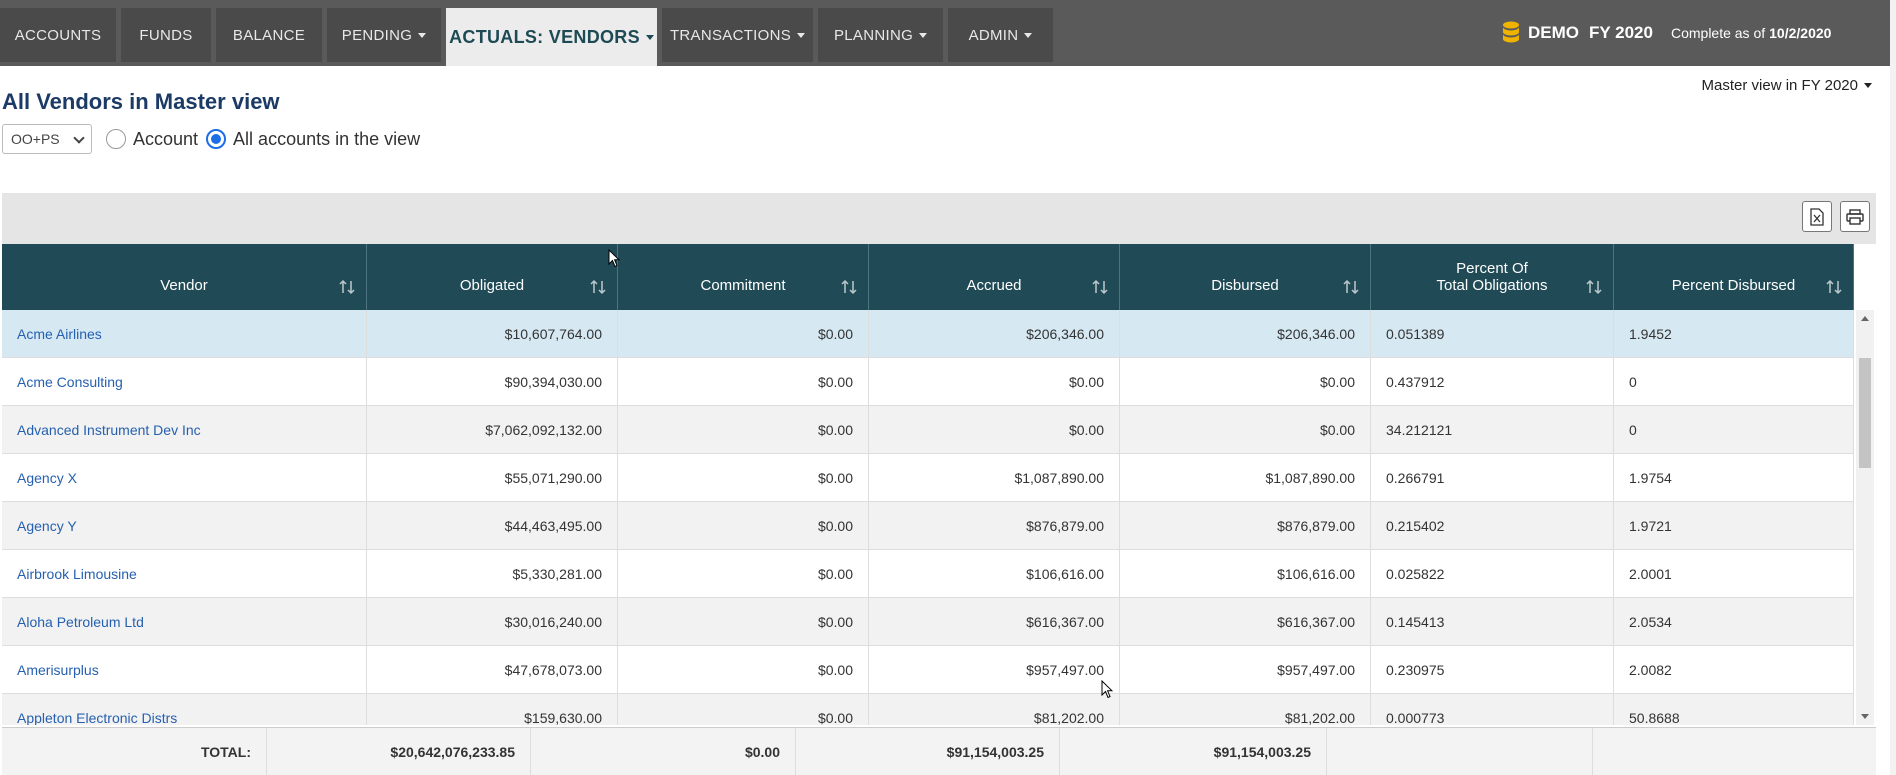  Describe the element at coordinates (184, 478) in the screenshot. I see `vendor-link: Agency X` at that location.